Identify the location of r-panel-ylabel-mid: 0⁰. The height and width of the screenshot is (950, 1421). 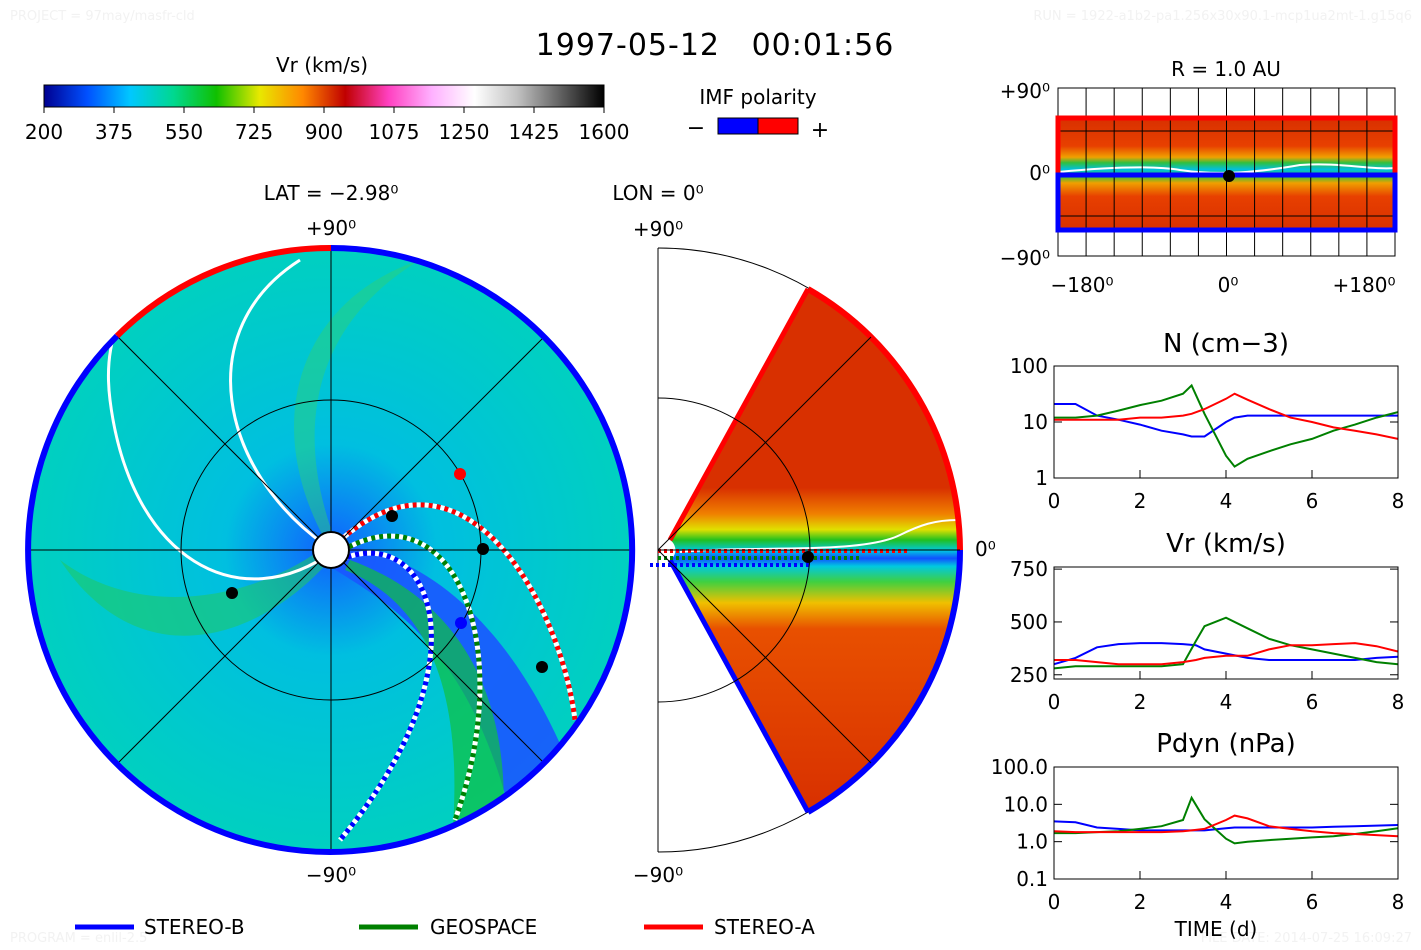
(1039, 173).